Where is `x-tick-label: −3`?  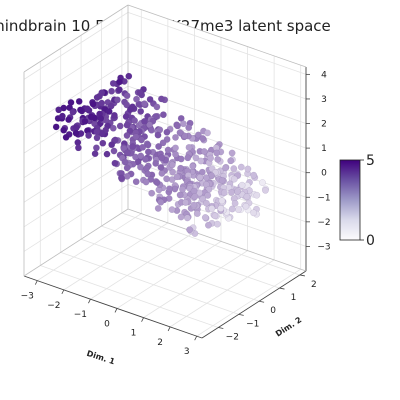
x-tick-label: −3 is located at coordinates (27, 297).